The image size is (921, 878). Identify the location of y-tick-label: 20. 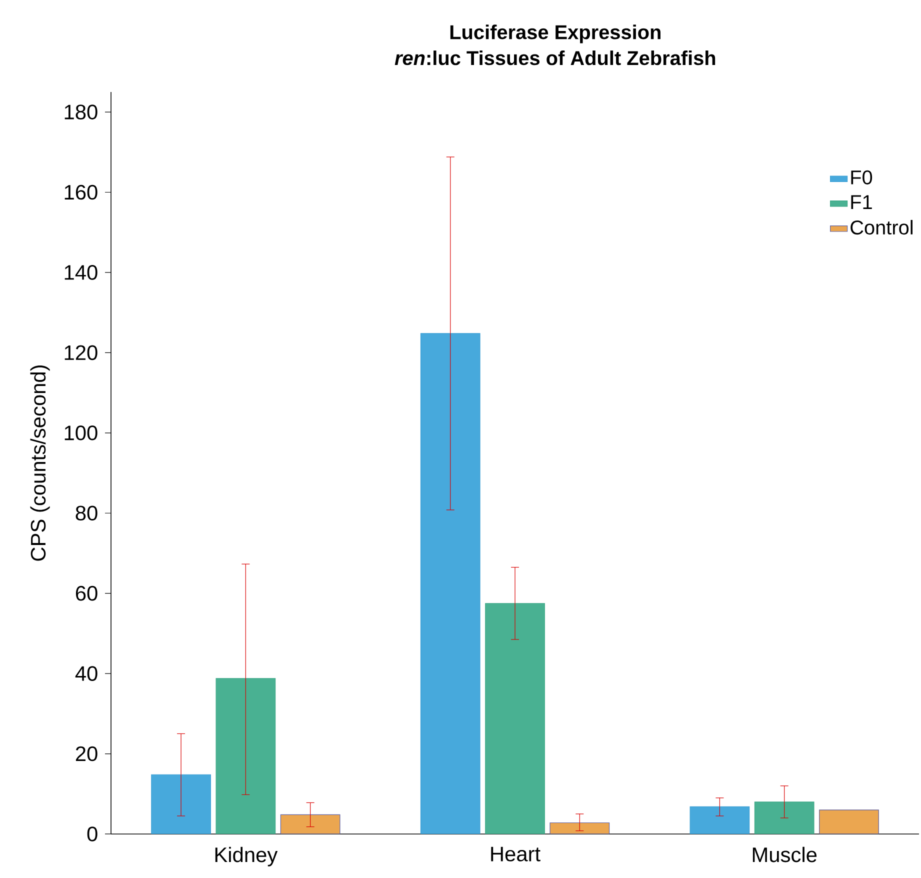
(87, 754).